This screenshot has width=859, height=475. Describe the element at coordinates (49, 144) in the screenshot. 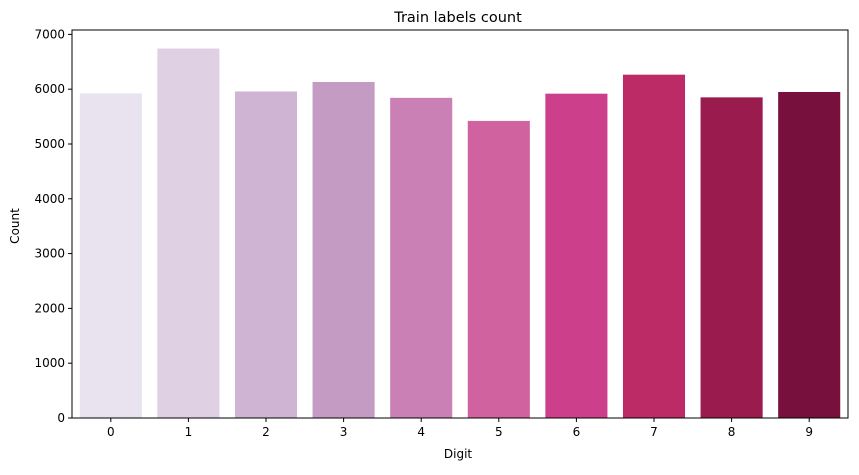

I see `y-tick-label-5000: 5000` at that location.